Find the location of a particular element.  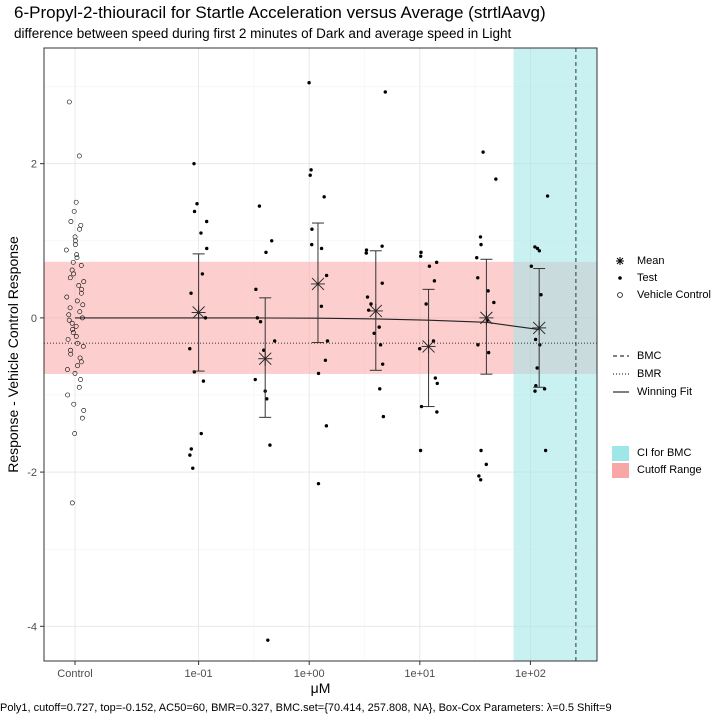

x-tick-label: 1e+02 is located at coordinates (530, 674).